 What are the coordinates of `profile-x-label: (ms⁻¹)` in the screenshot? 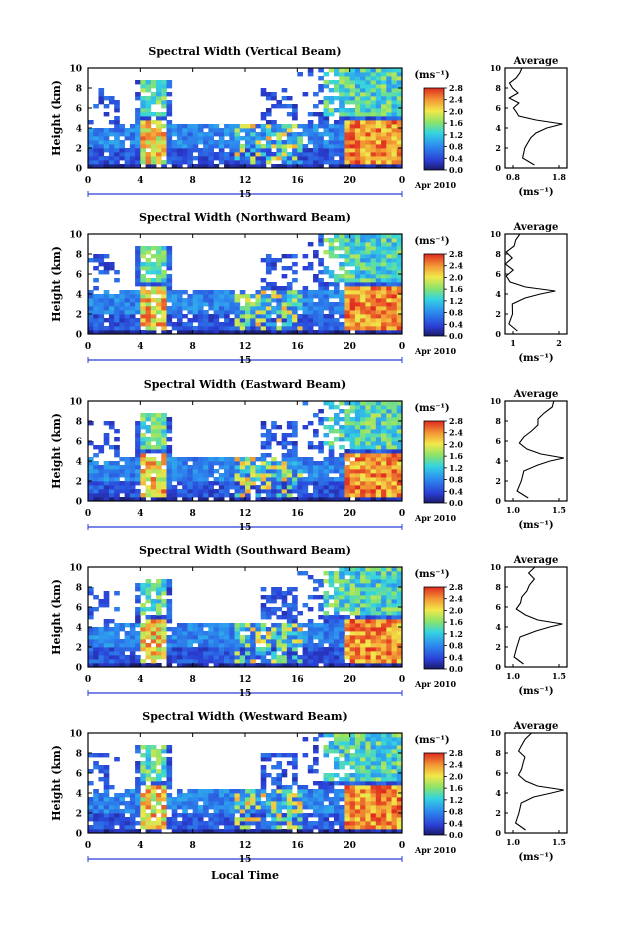 It's located at (535, 358).